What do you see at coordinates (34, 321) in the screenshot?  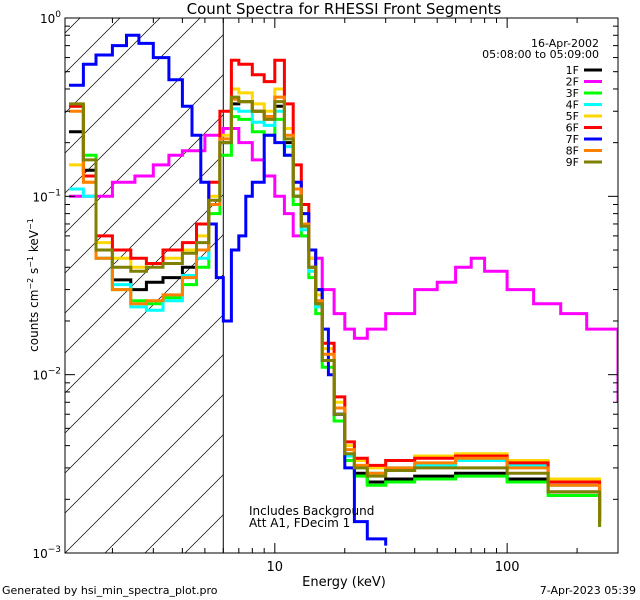 I see `y-label-base: counts cm` at bounding box center [34, 321].